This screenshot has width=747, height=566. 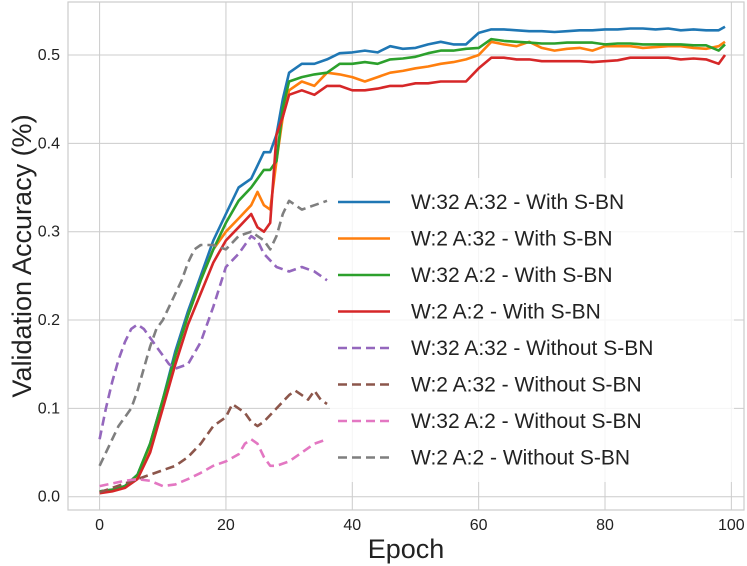 What do you see at coordinates (49, 55) in the screenshot?
I see `y-tick-label: 0.5` at bounding box center [49, 55].